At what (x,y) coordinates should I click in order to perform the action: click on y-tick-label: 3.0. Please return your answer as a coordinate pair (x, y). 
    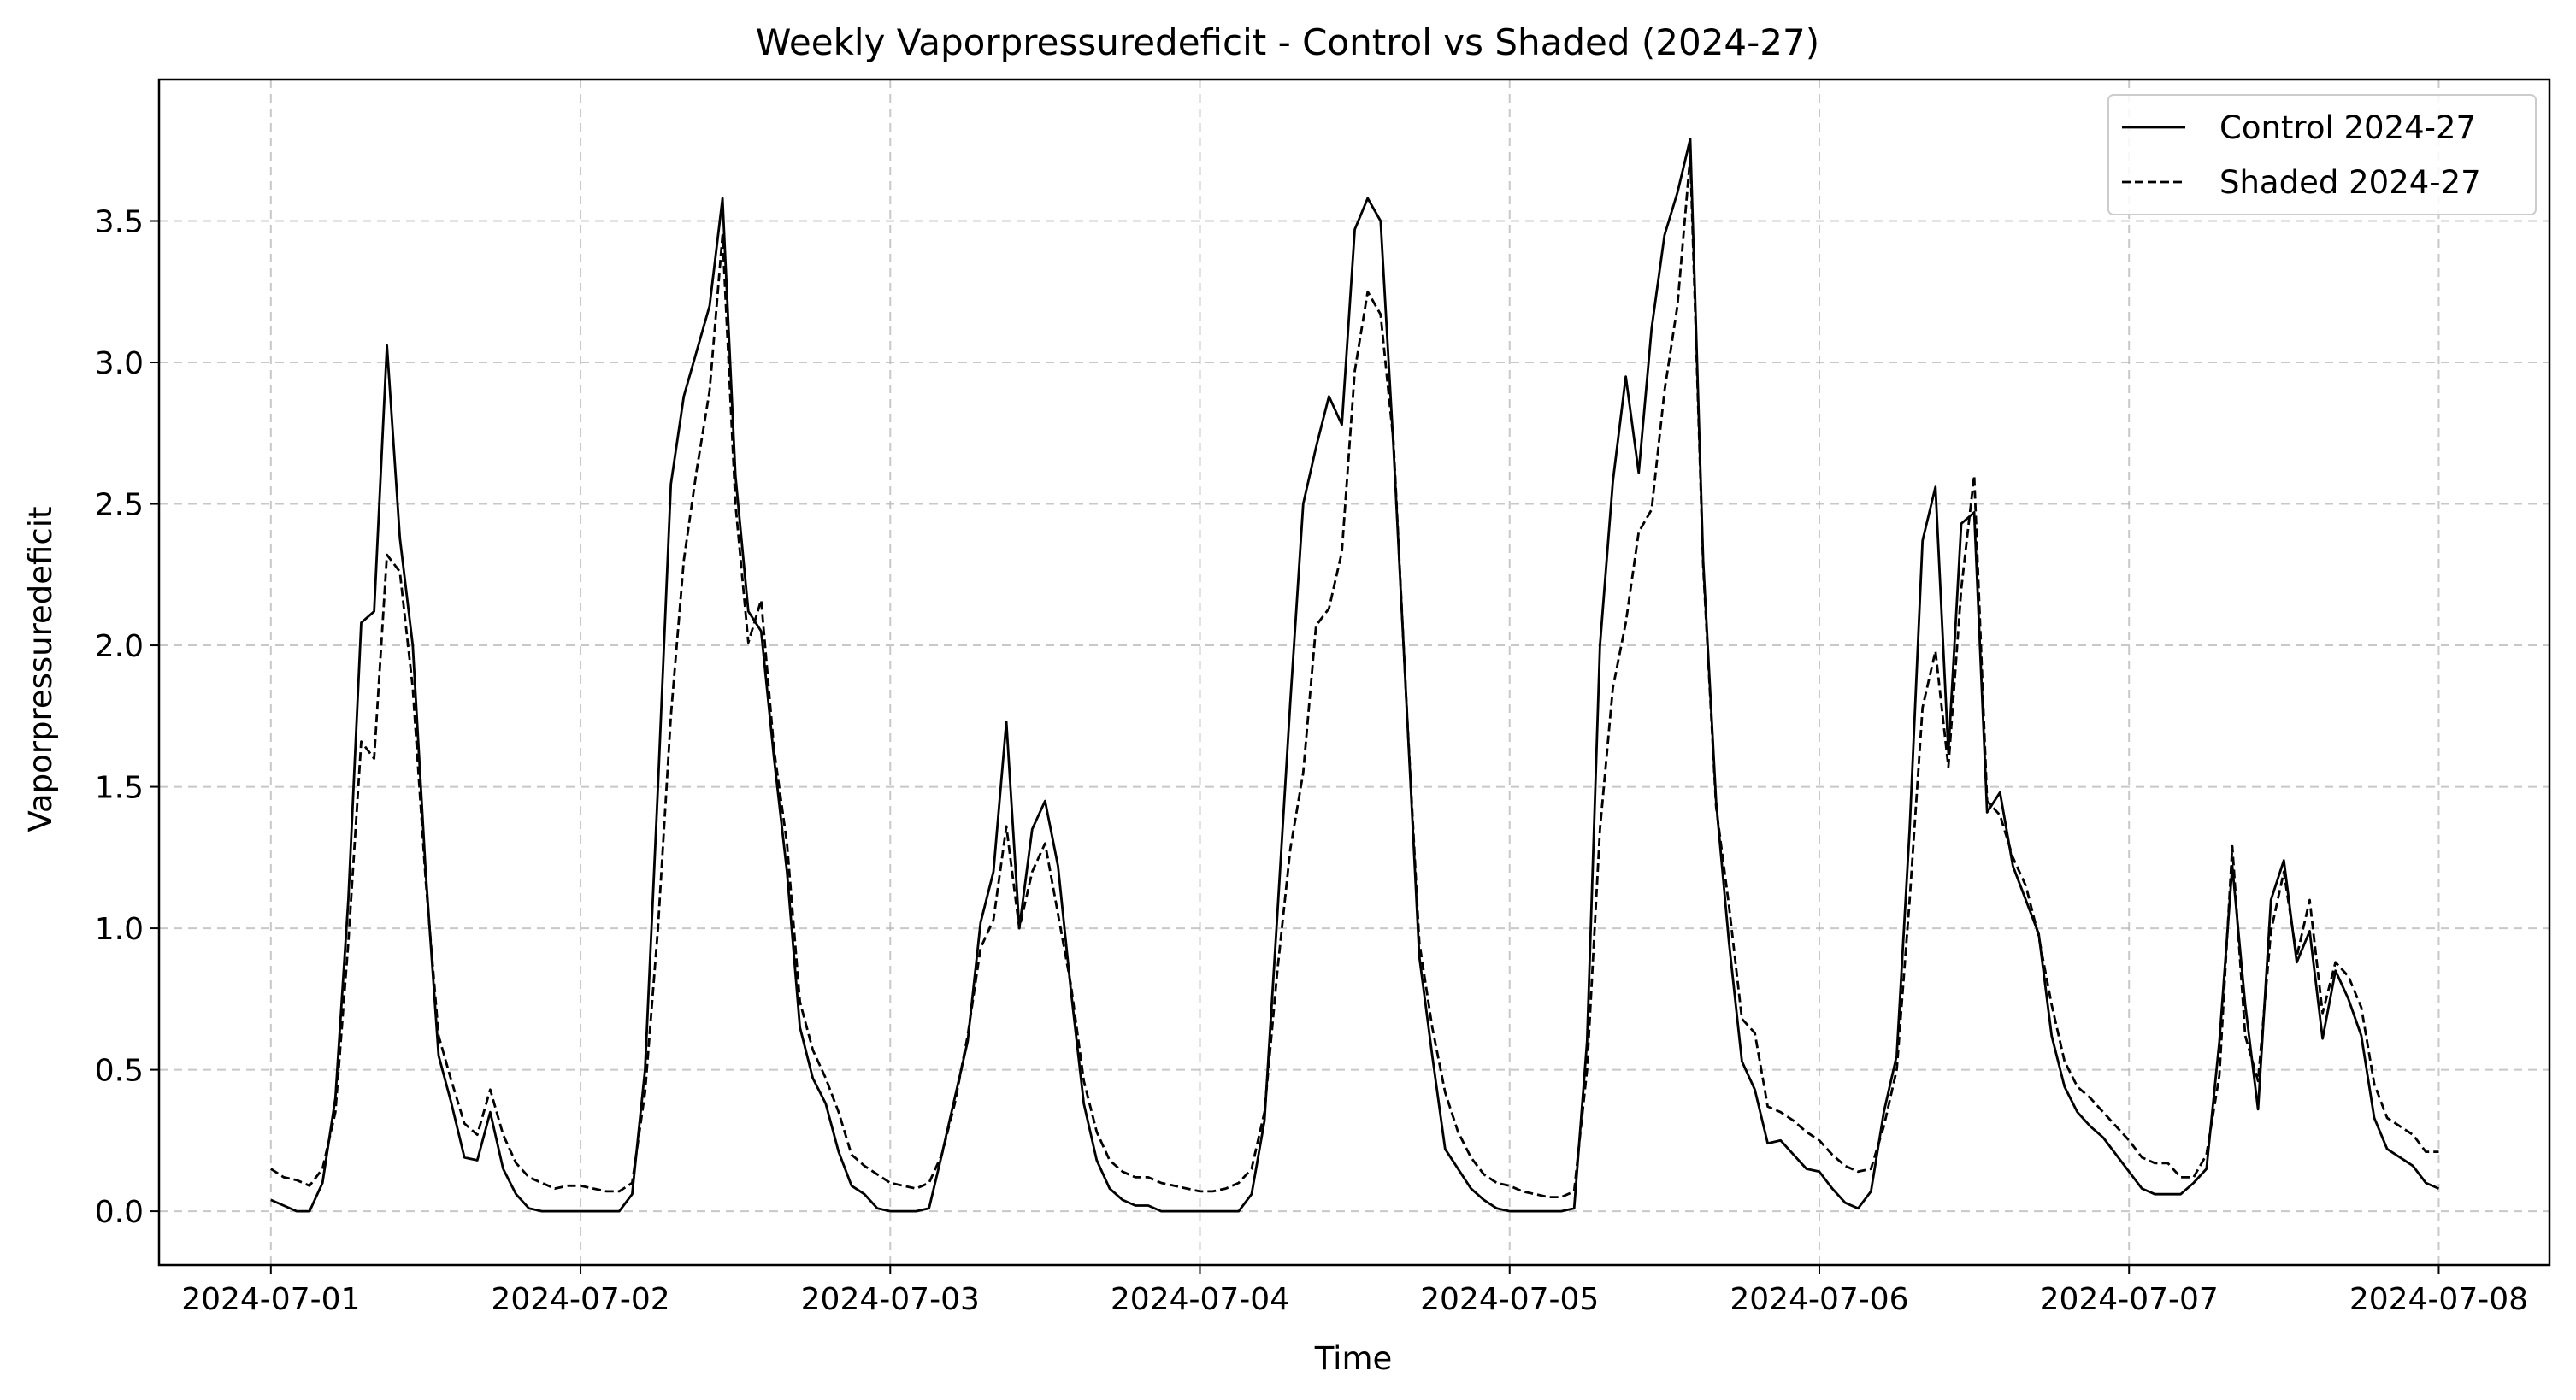
    Looking at the image, I should click on (120, 363).